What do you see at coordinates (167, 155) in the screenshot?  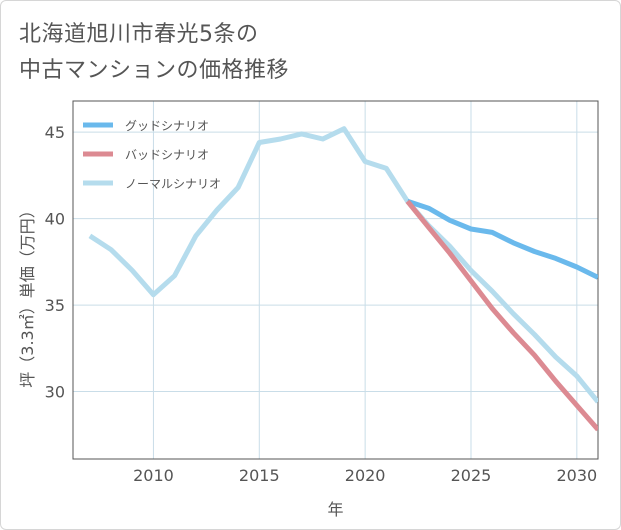 I see `legend-label: バッドシナリオ` at bounding box center [167, 155].